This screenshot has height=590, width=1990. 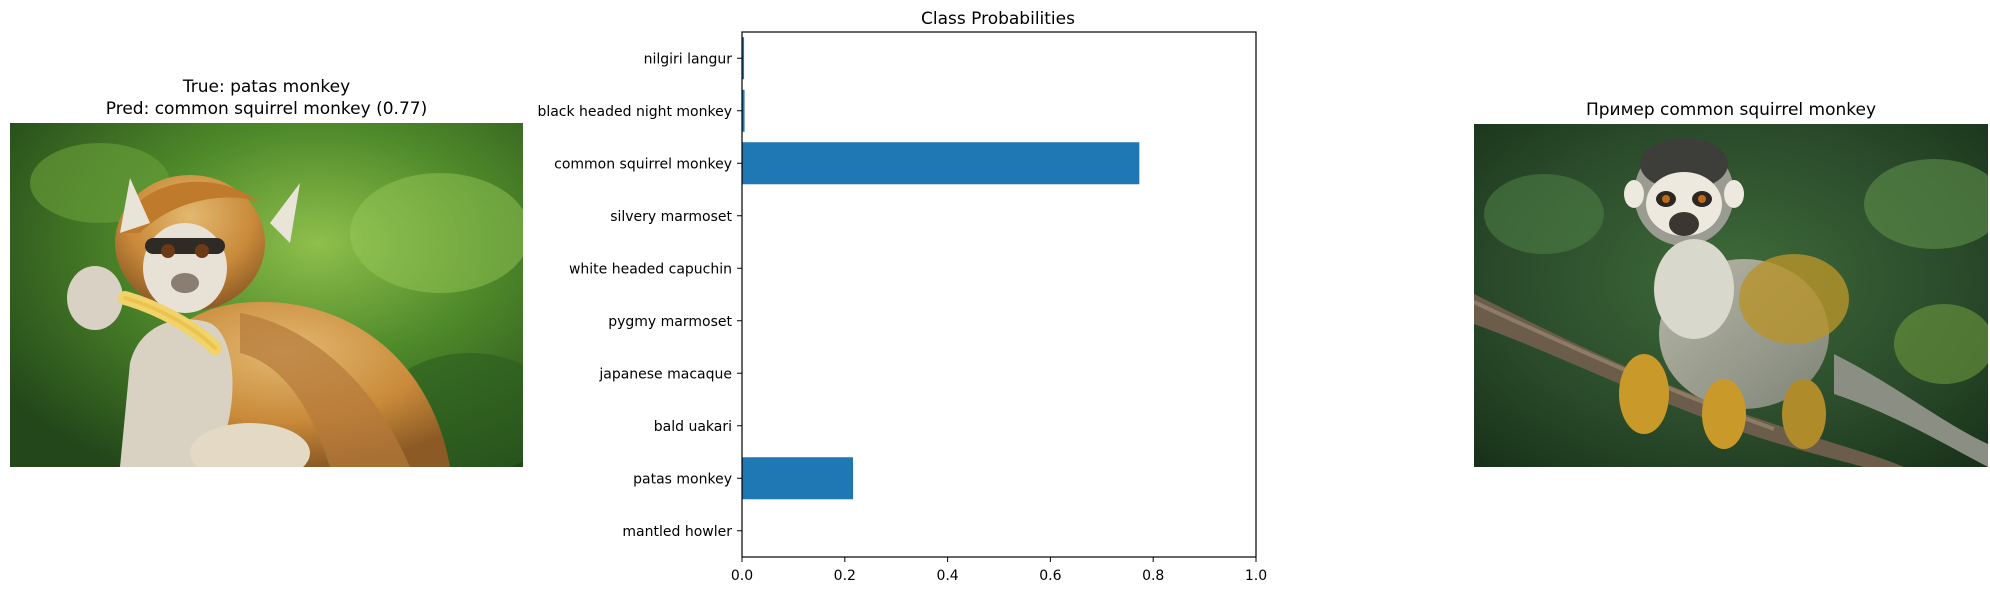 I want to click on x-tick-label: 0.6, so click(x=1050, y=576).